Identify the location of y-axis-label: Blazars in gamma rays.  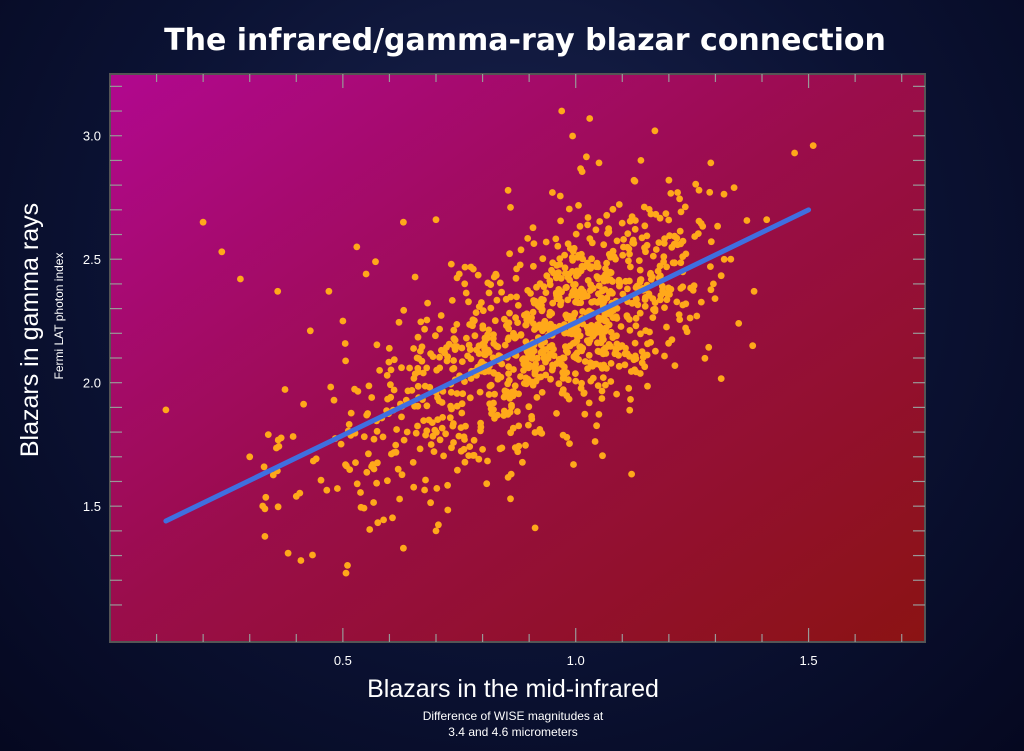
(30, 330).